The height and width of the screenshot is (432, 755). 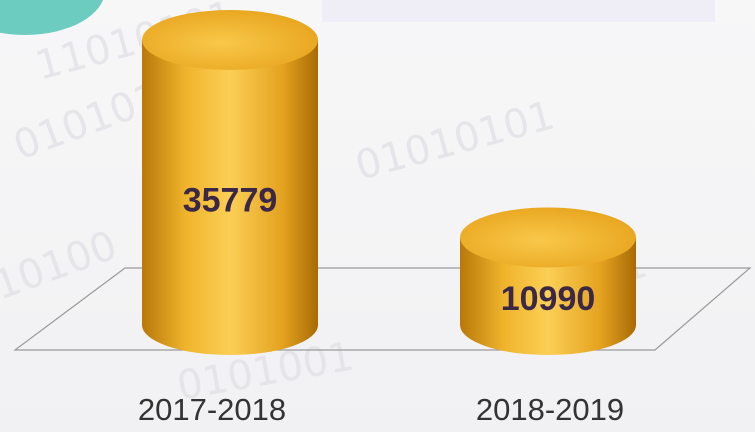 What do you see at coordinates (548, 299) in the screenshot?
I see `value-label: 10990` at bounding box center [548, 299].